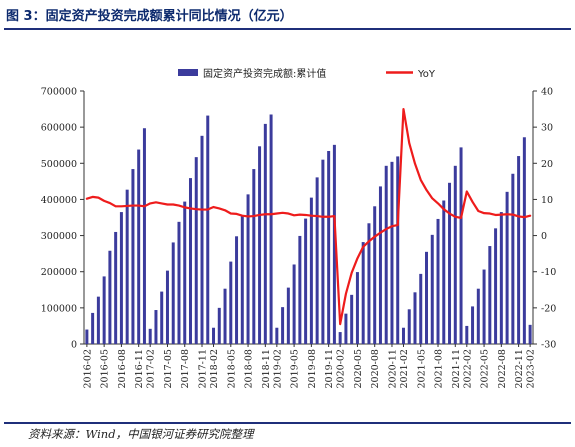 The image size is (575, 447). What do you see at coordinates (467, 368) in the screenshot?
I see `x-axis-tick-label: 2022-02` at bounding box center [467, 368].